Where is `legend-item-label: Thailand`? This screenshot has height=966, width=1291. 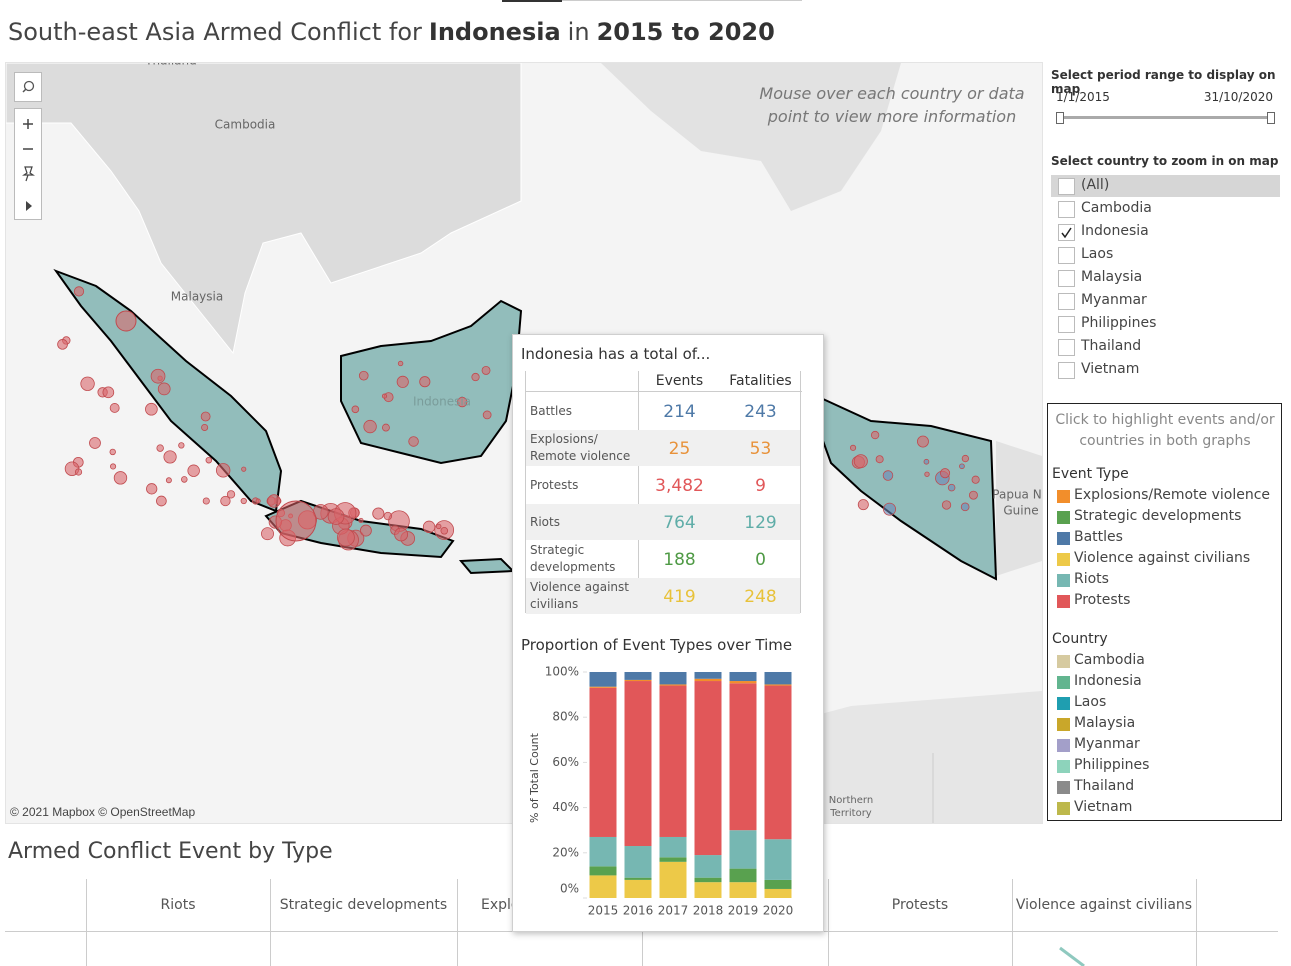 legend-item-label: Thailand is located at coordinates (1104, 786).